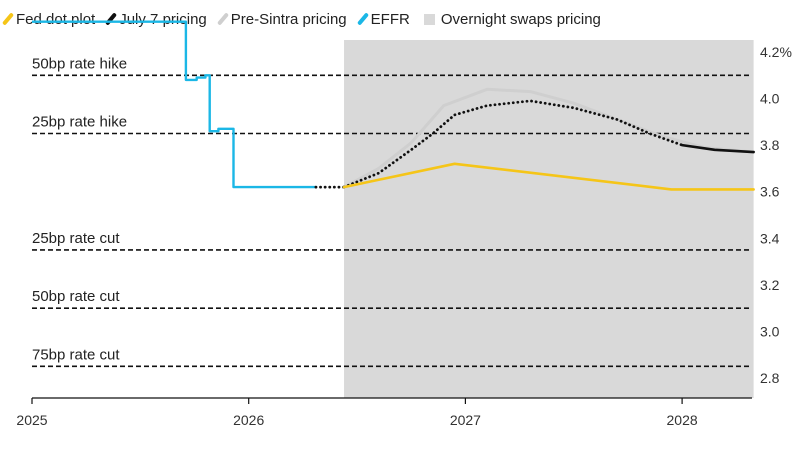  Describe the element at coordinates (548, 176) in the screenshot. I see `series-line-fed-dot-plot` at that location.